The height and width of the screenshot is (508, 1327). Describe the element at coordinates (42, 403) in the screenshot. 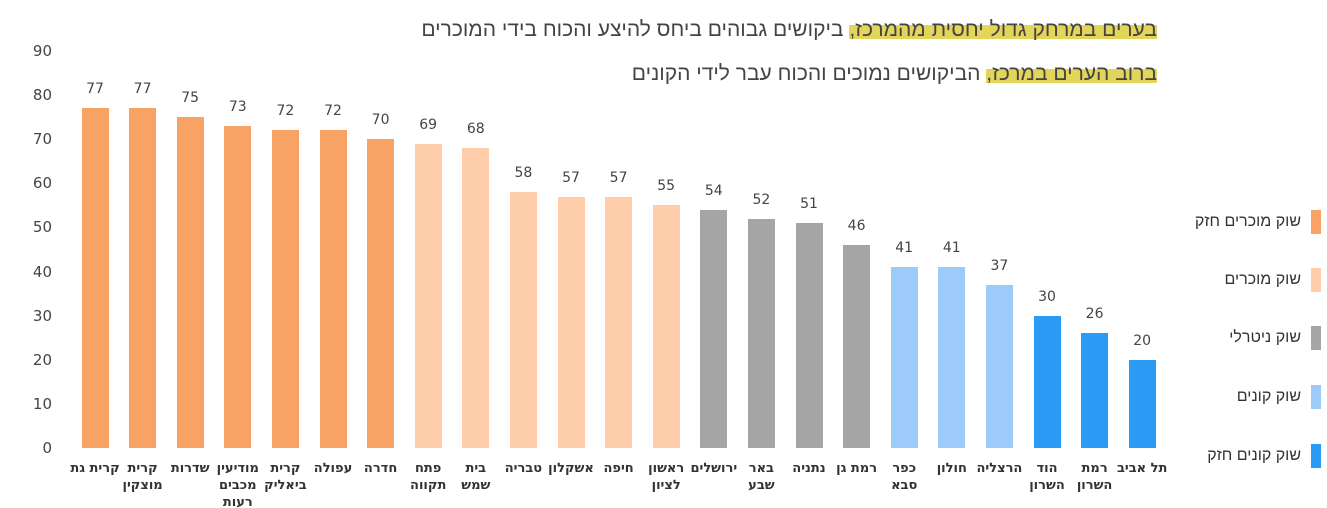

I see `y-tick-label: 10` at that location.